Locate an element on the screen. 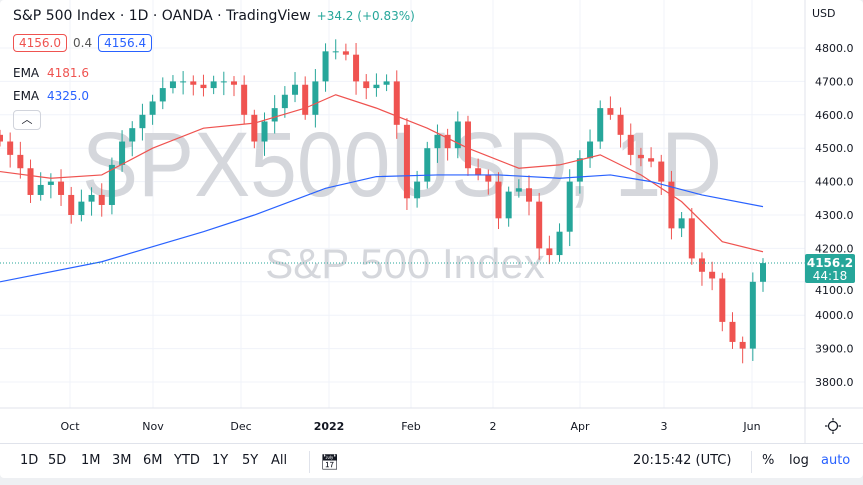 This screenshot has width=863, height=485. range-1d: 1D is located at coordinates (29, 460).